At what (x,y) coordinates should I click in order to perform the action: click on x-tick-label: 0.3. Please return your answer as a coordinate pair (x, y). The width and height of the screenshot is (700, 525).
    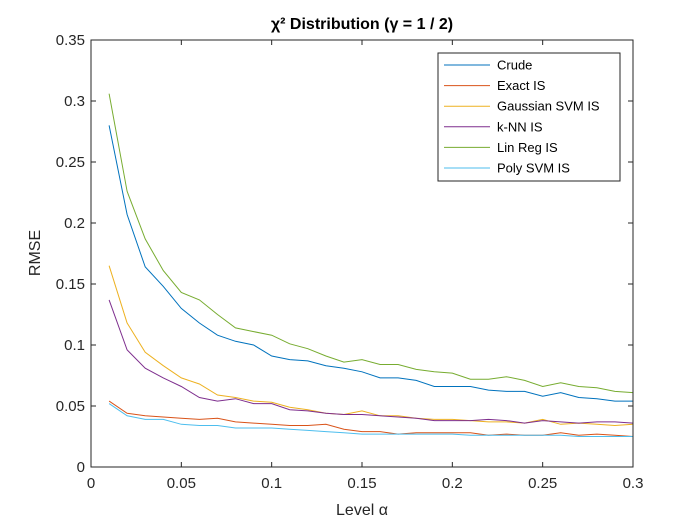
    Looking at the image, I should click on (633, 483).